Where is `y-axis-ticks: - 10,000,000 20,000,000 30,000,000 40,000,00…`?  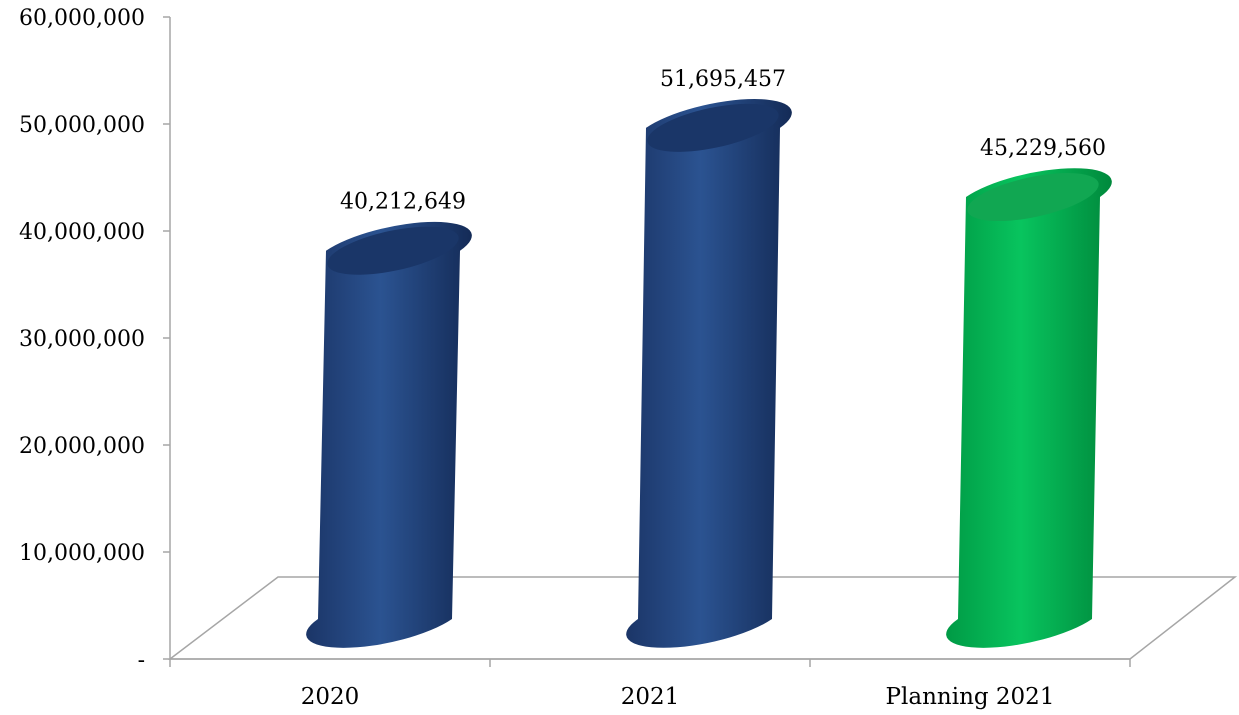 y-axis-ticks: - 10,000,000 20,000,000 30,000,000 40,000,00… is located at coordinates (94, 339).